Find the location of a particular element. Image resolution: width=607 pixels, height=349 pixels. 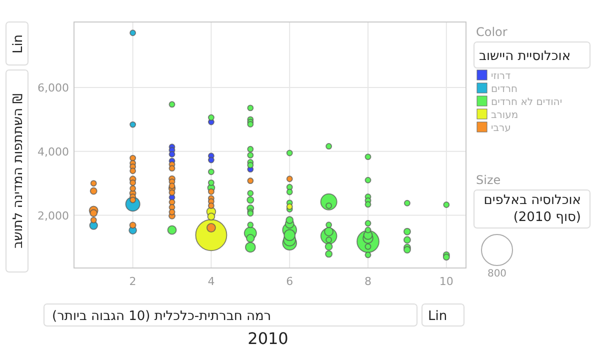

legend-title: אוכלוסיית היישוב is located at coordinates (525, 56).